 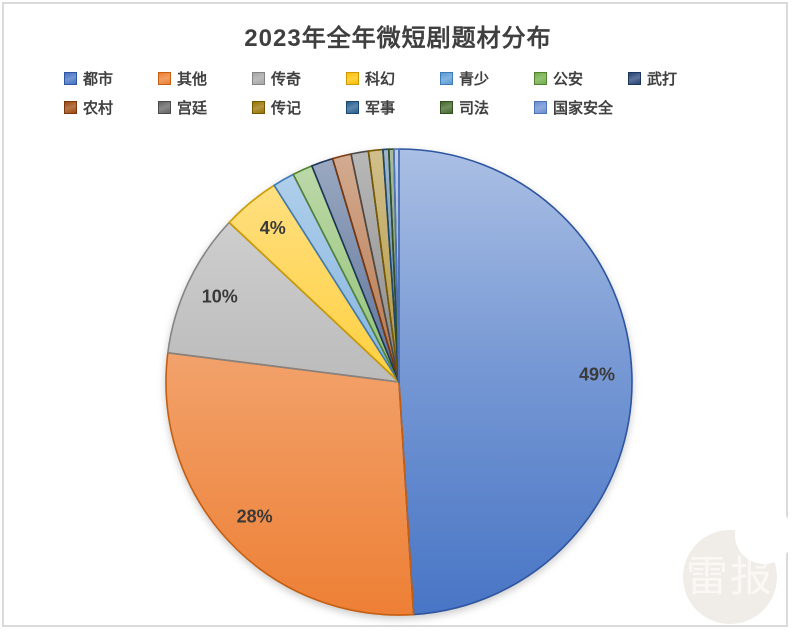 I want to click on watermark-text: 雷报, so click(x=729, y=576).